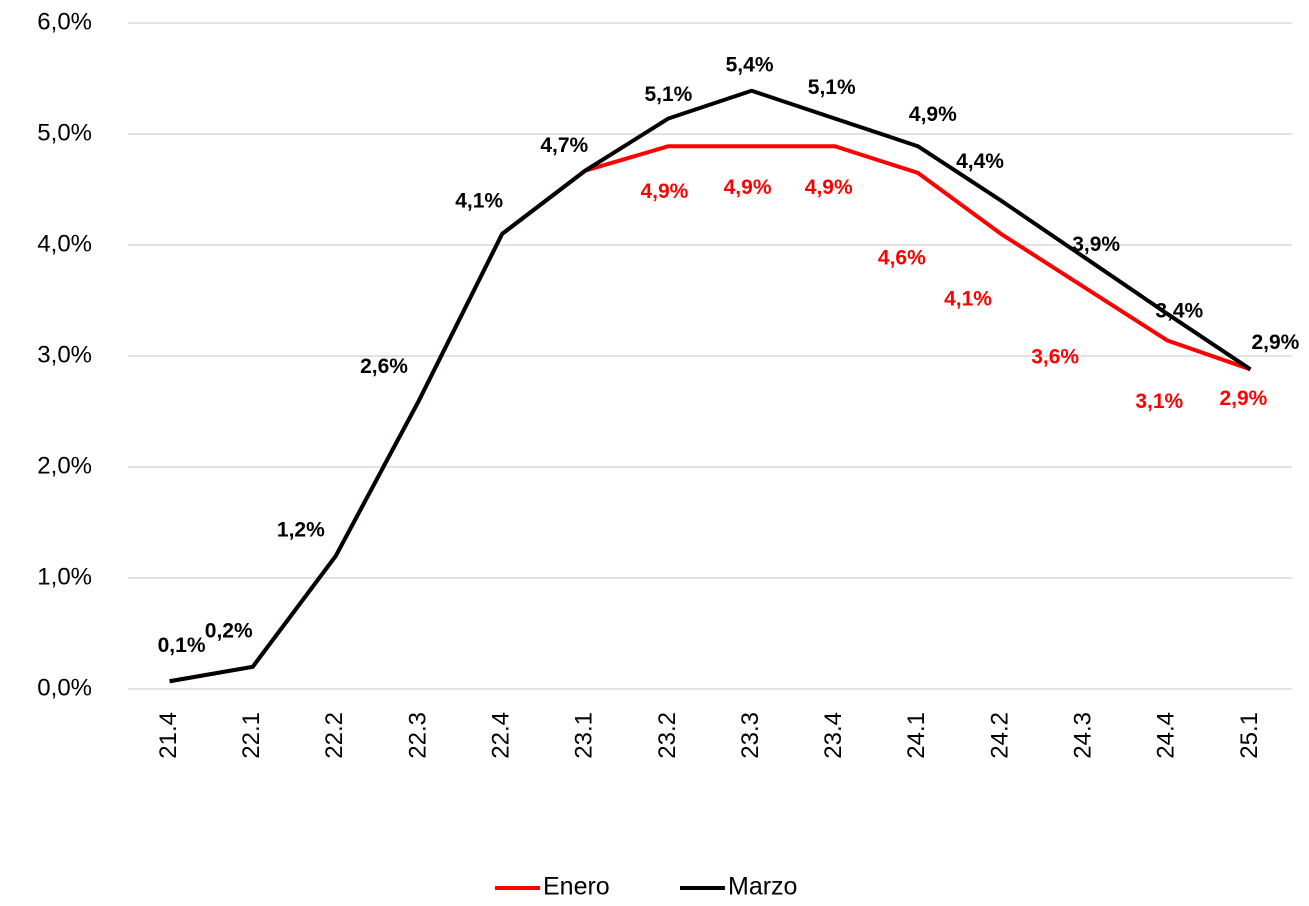  What do you see at coordinates (1179, 310) in the screenshot?
I see `data-label: 3,4%` at bounding box center [1179, 310].